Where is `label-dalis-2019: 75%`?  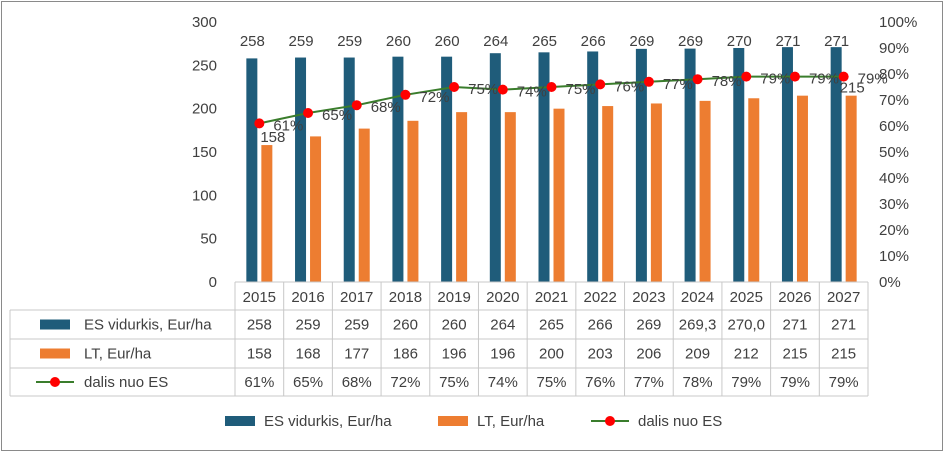
label-dalis-2019: 75% is located at coordinates (483, 89).